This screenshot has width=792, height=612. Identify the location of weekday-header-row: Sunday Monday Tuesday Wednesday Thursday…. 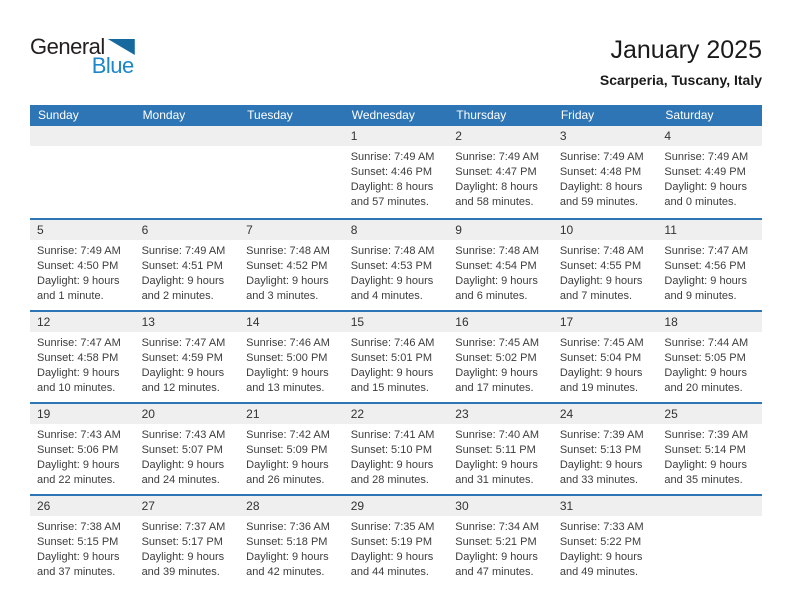
(396, 115).